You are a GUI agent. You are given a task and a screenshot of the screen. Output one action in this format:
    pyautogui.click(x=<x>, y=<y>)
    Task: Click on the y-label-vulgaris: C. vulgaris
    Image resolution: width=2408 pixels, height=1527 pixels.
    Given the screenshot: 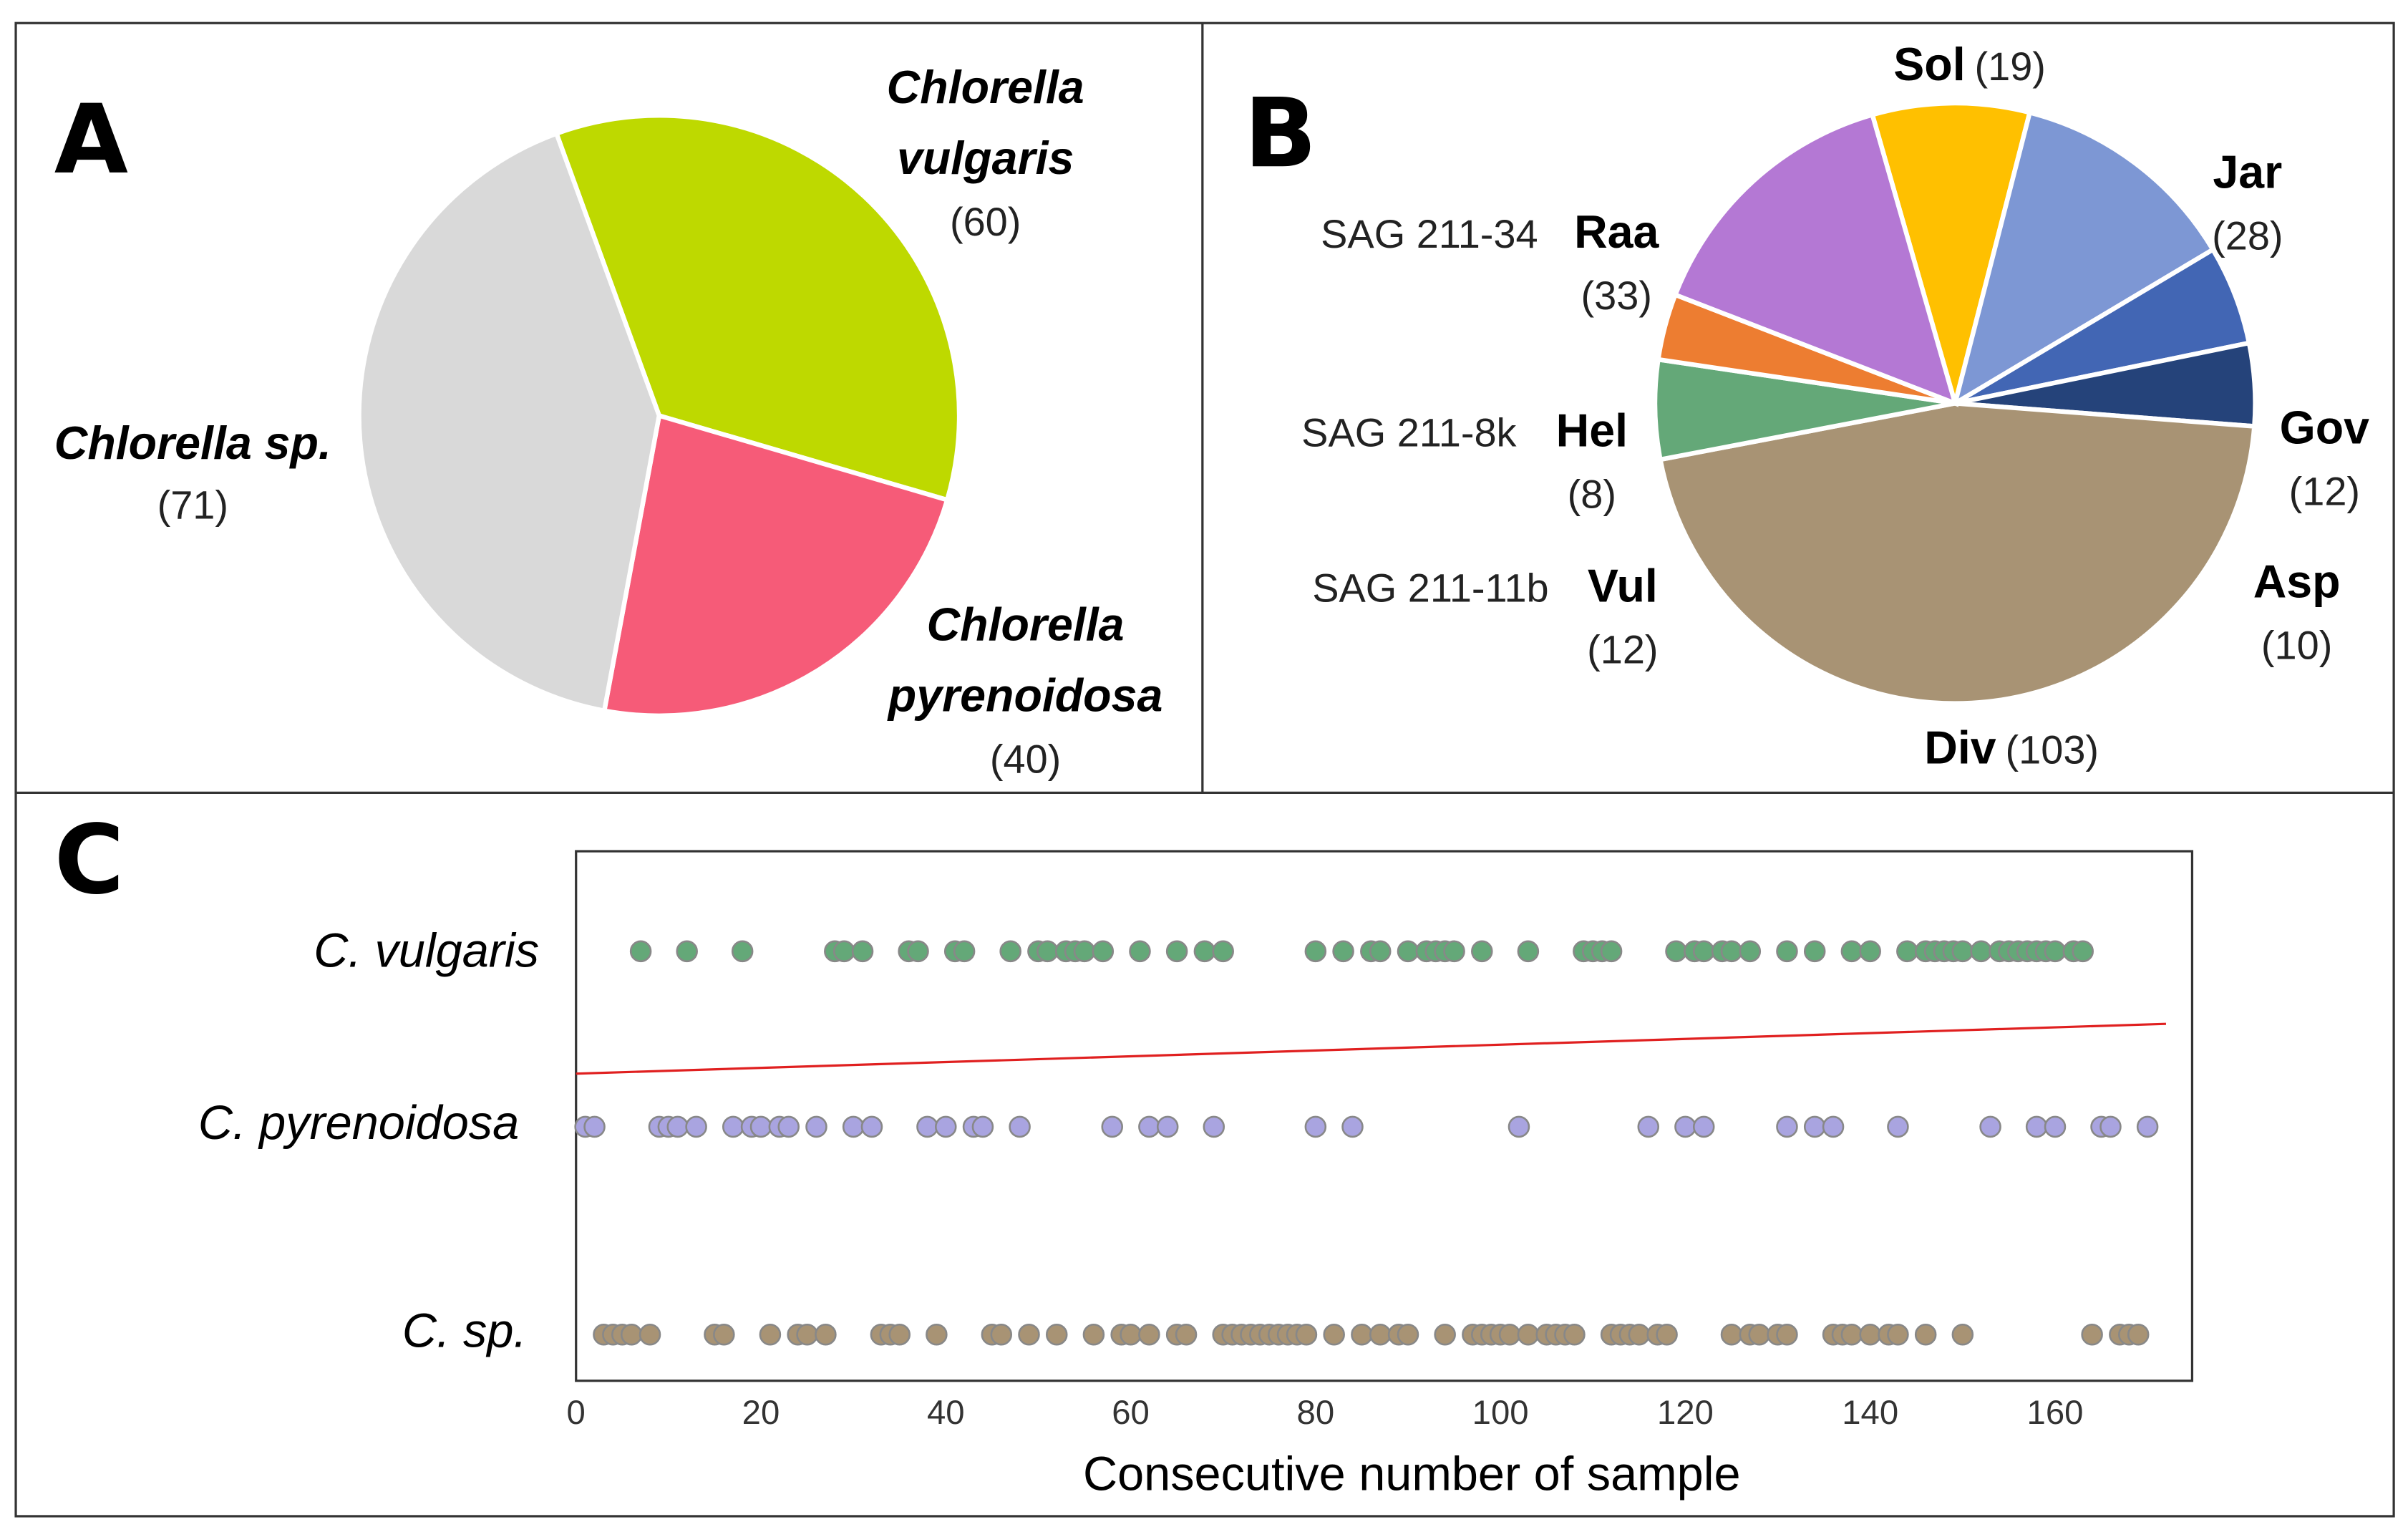 What is the action you would take?
    pyautogui.click(x=427, y=950)
    